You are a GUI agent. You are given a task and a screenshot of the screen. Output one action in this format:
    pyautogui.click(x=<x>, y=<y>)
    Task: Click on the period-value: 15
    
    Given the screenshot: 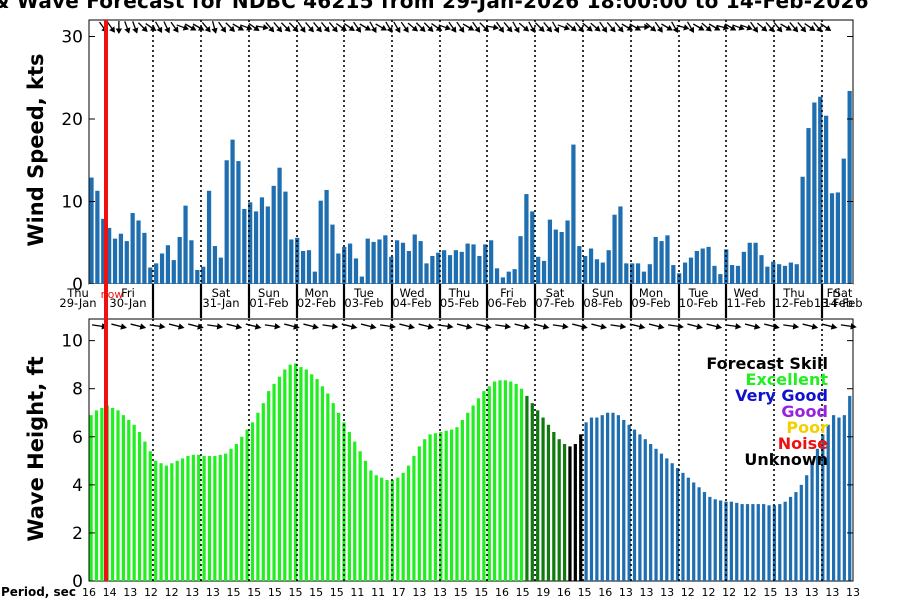 What is the action you would take?
    pyautogui.click(x=316, y=592)
    